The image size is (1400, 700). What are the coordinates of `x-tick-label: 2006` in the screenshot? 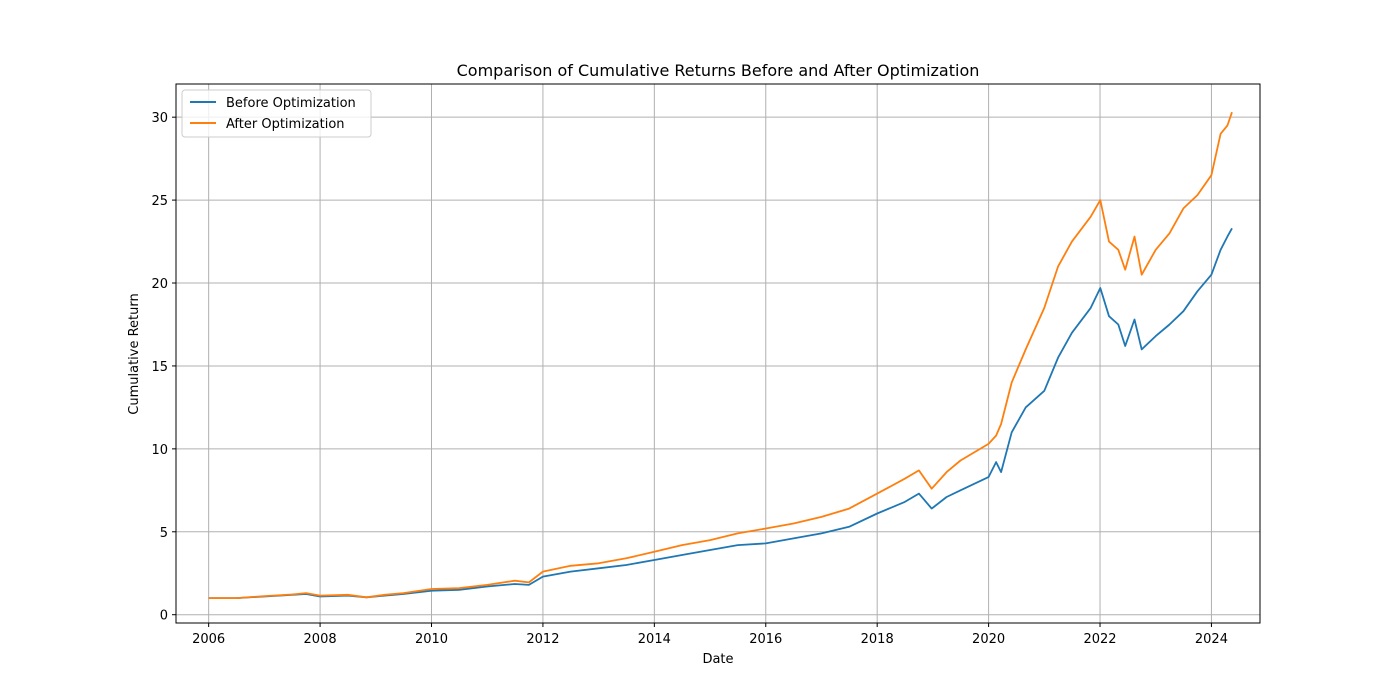 It's located at (208, 639).